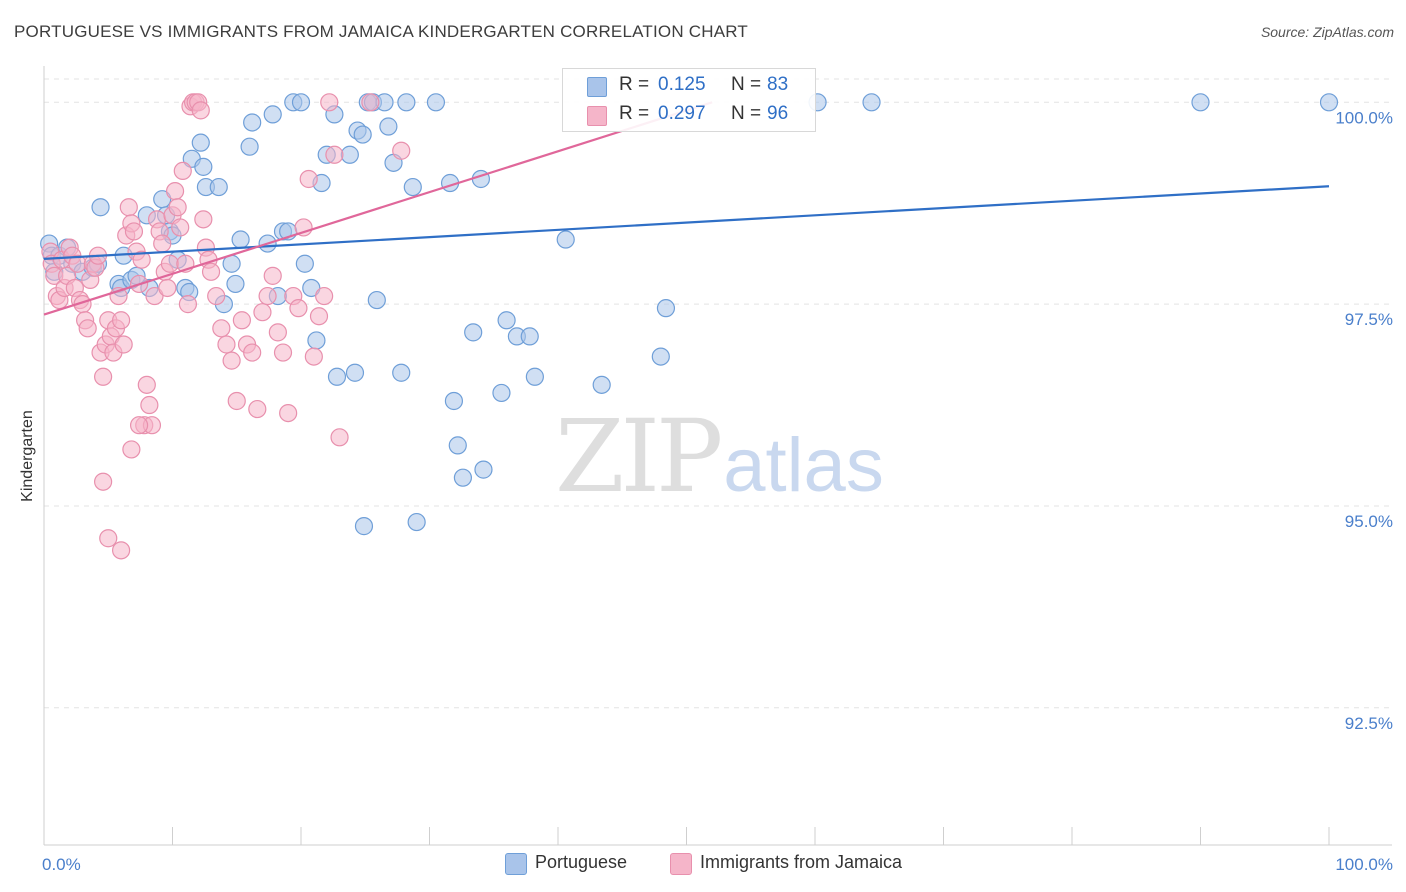 Image resolution: width=1406 pixels, height=892 pixels. I want to click on series-legend: Portuguese Immigrants from Jamaica, so click(703, 865).